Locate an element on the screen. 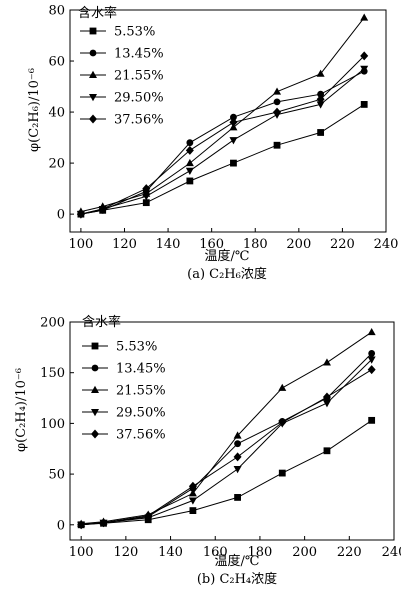 This screenshot has width=401, height=600. x-tick-label-b-0: 100 is located at coordinates (81, 552).